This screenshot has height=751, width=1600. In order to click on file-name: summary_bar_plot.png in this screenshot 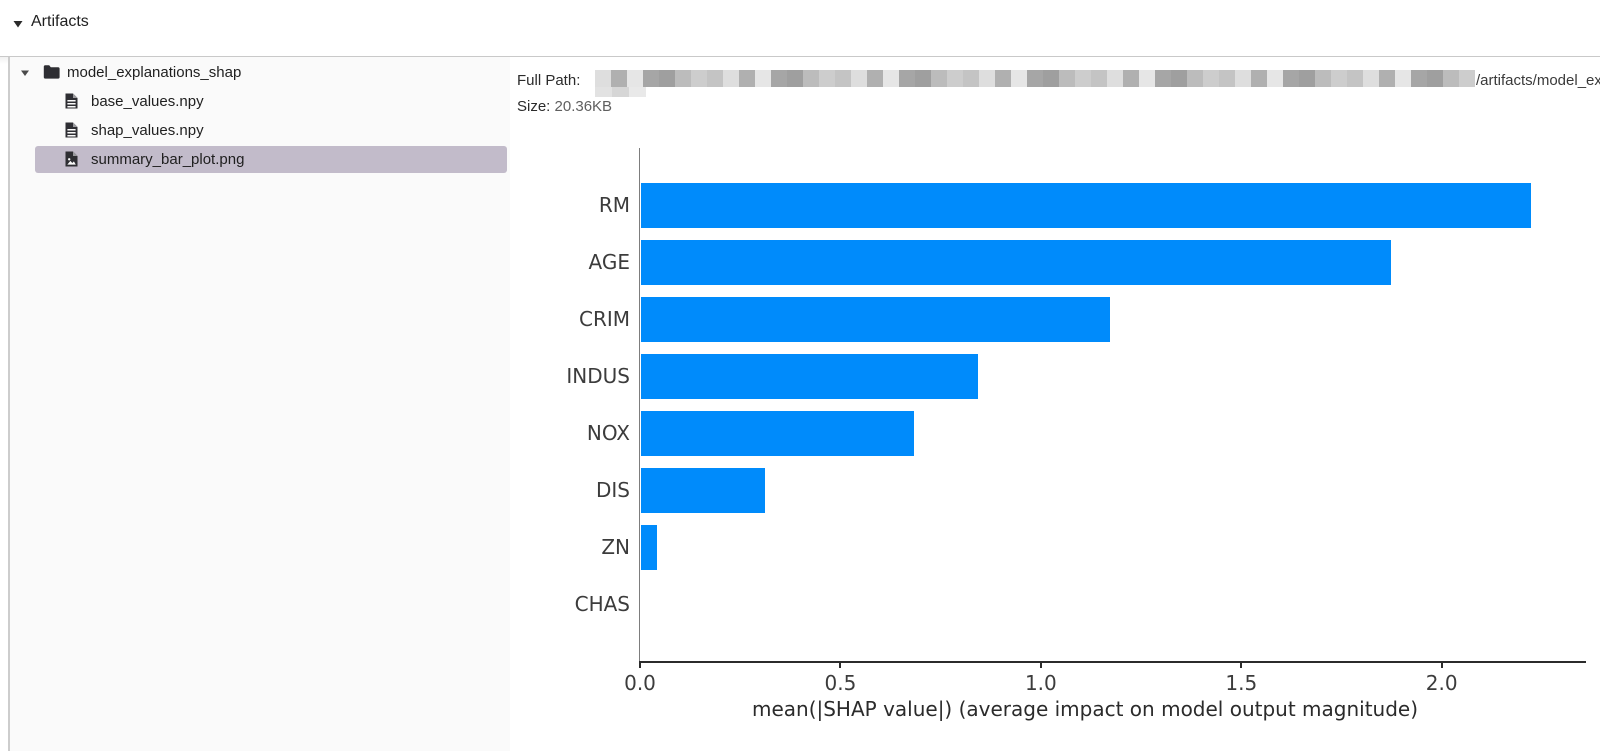, I will do `click(168, 159)`.